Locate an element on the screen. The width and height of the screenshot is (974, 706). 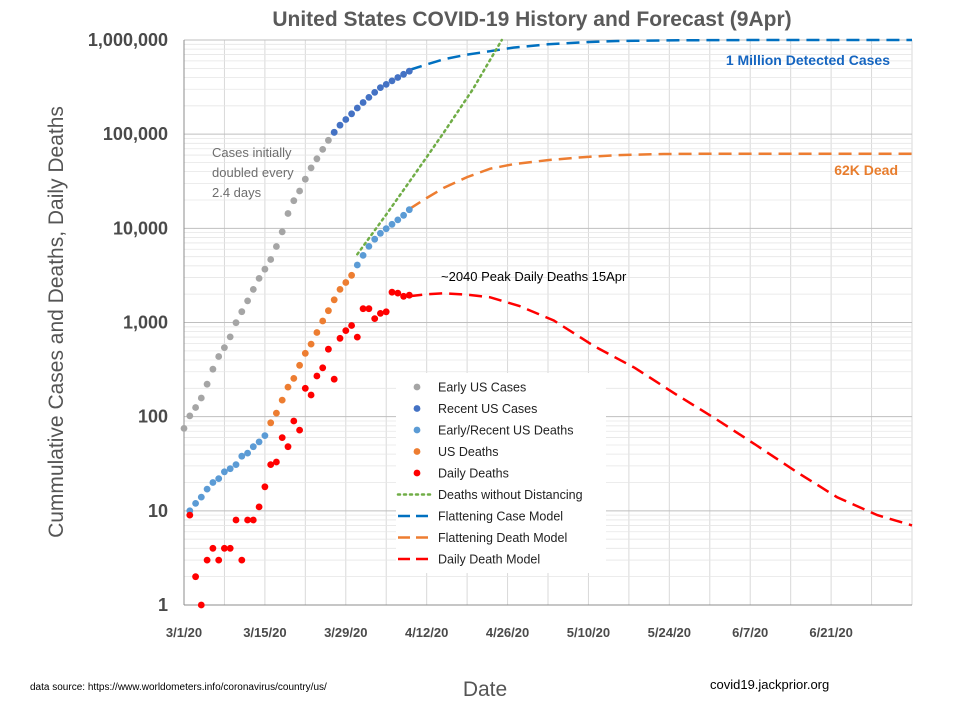
legend-box is located at coordinates (501, 473).